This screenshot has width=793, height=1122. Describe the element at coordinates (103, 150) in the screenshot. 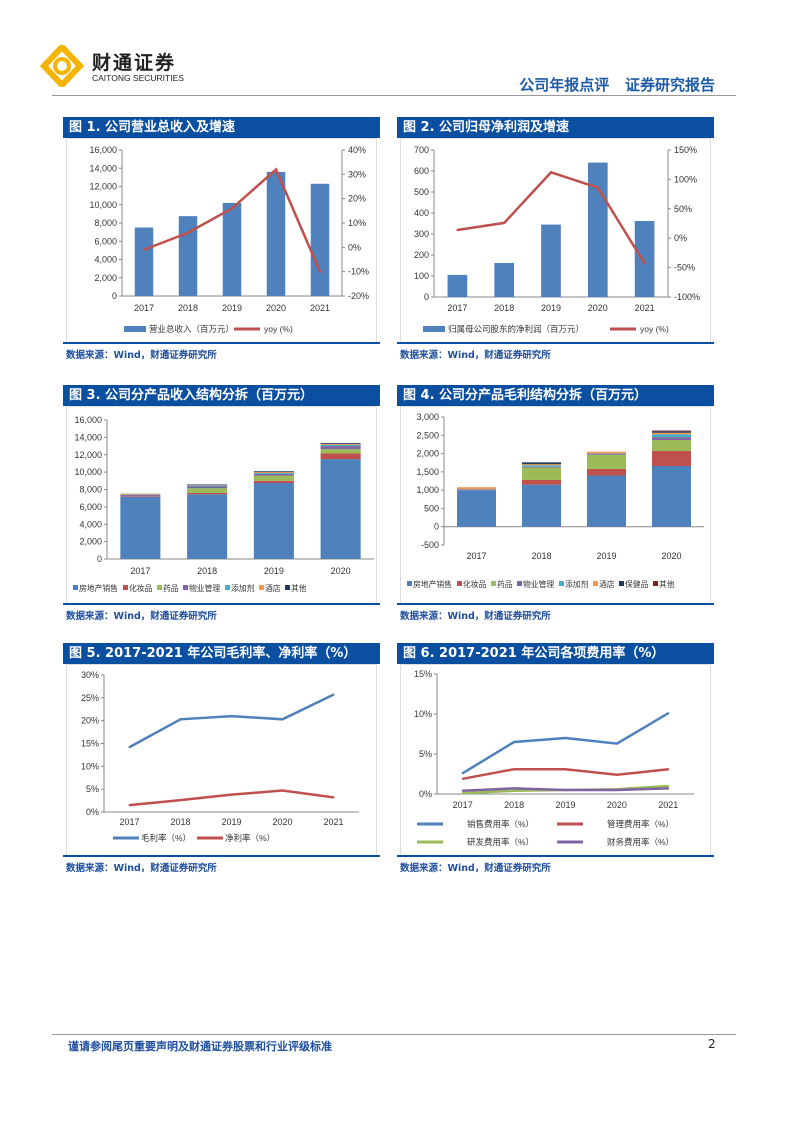

I see `y-tick-label: 16,000` at that location.